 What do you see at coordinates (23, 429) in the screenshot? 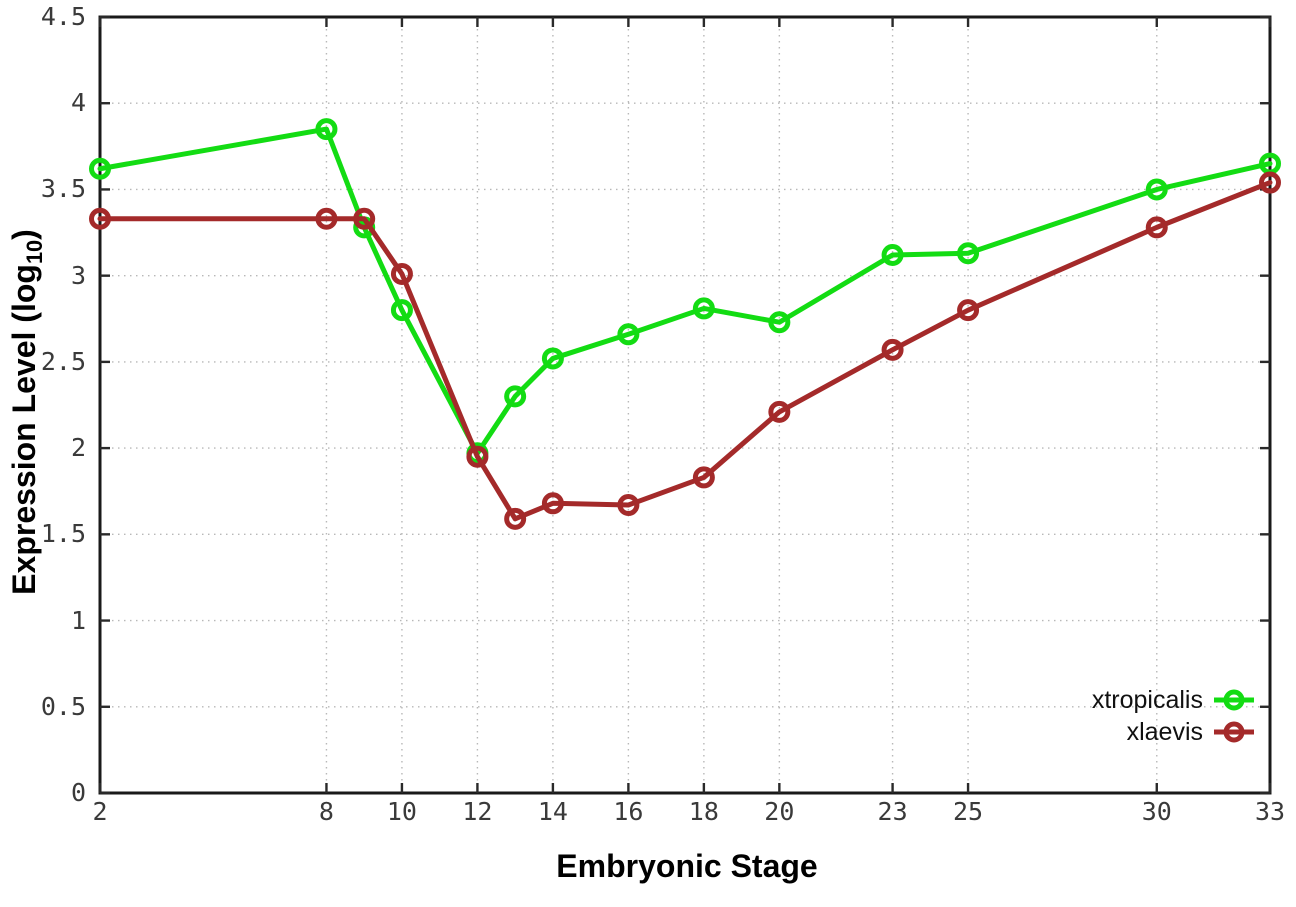
I see `y-axis-title-text: Expression Level (log` at bounding box center [23, 429].